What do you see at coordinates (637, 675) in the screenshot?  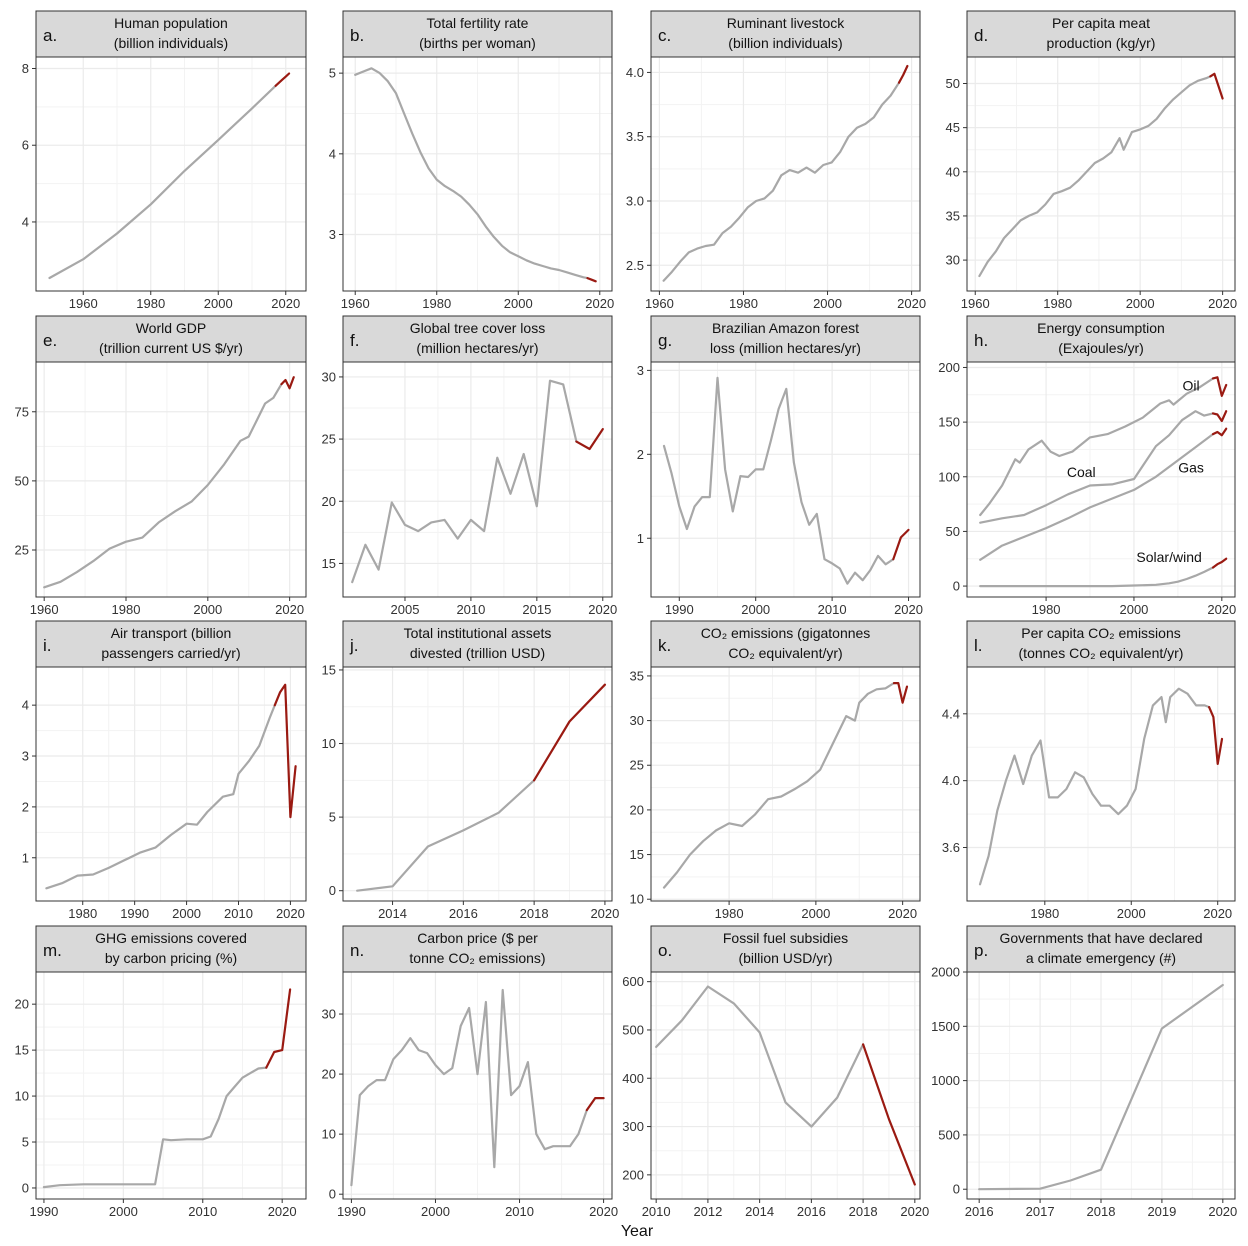 I see `y-tick-label: 35` at bounding box center [637, 675].